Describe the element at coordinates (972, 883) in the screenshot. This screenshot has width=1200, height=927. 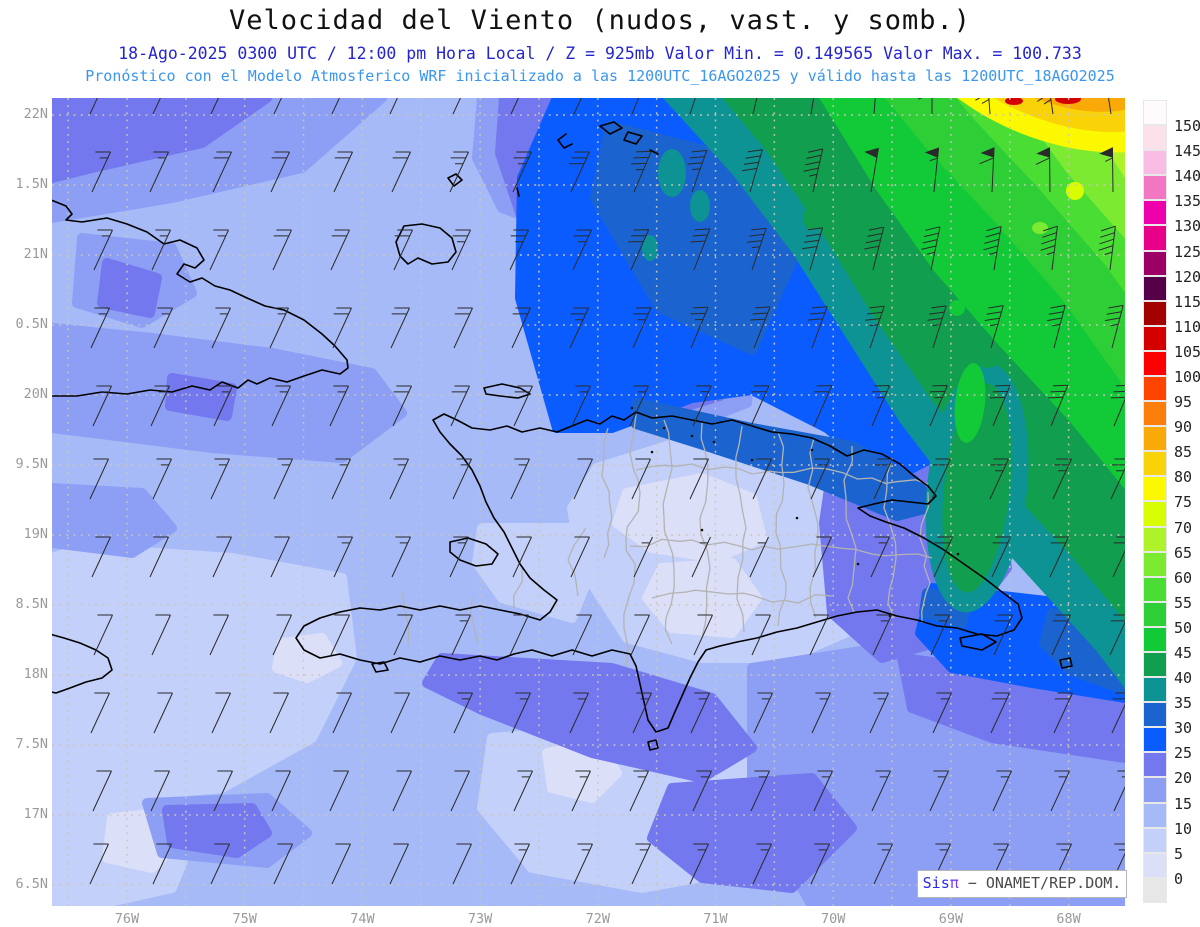
I see `attribution-dash: −` at that location.